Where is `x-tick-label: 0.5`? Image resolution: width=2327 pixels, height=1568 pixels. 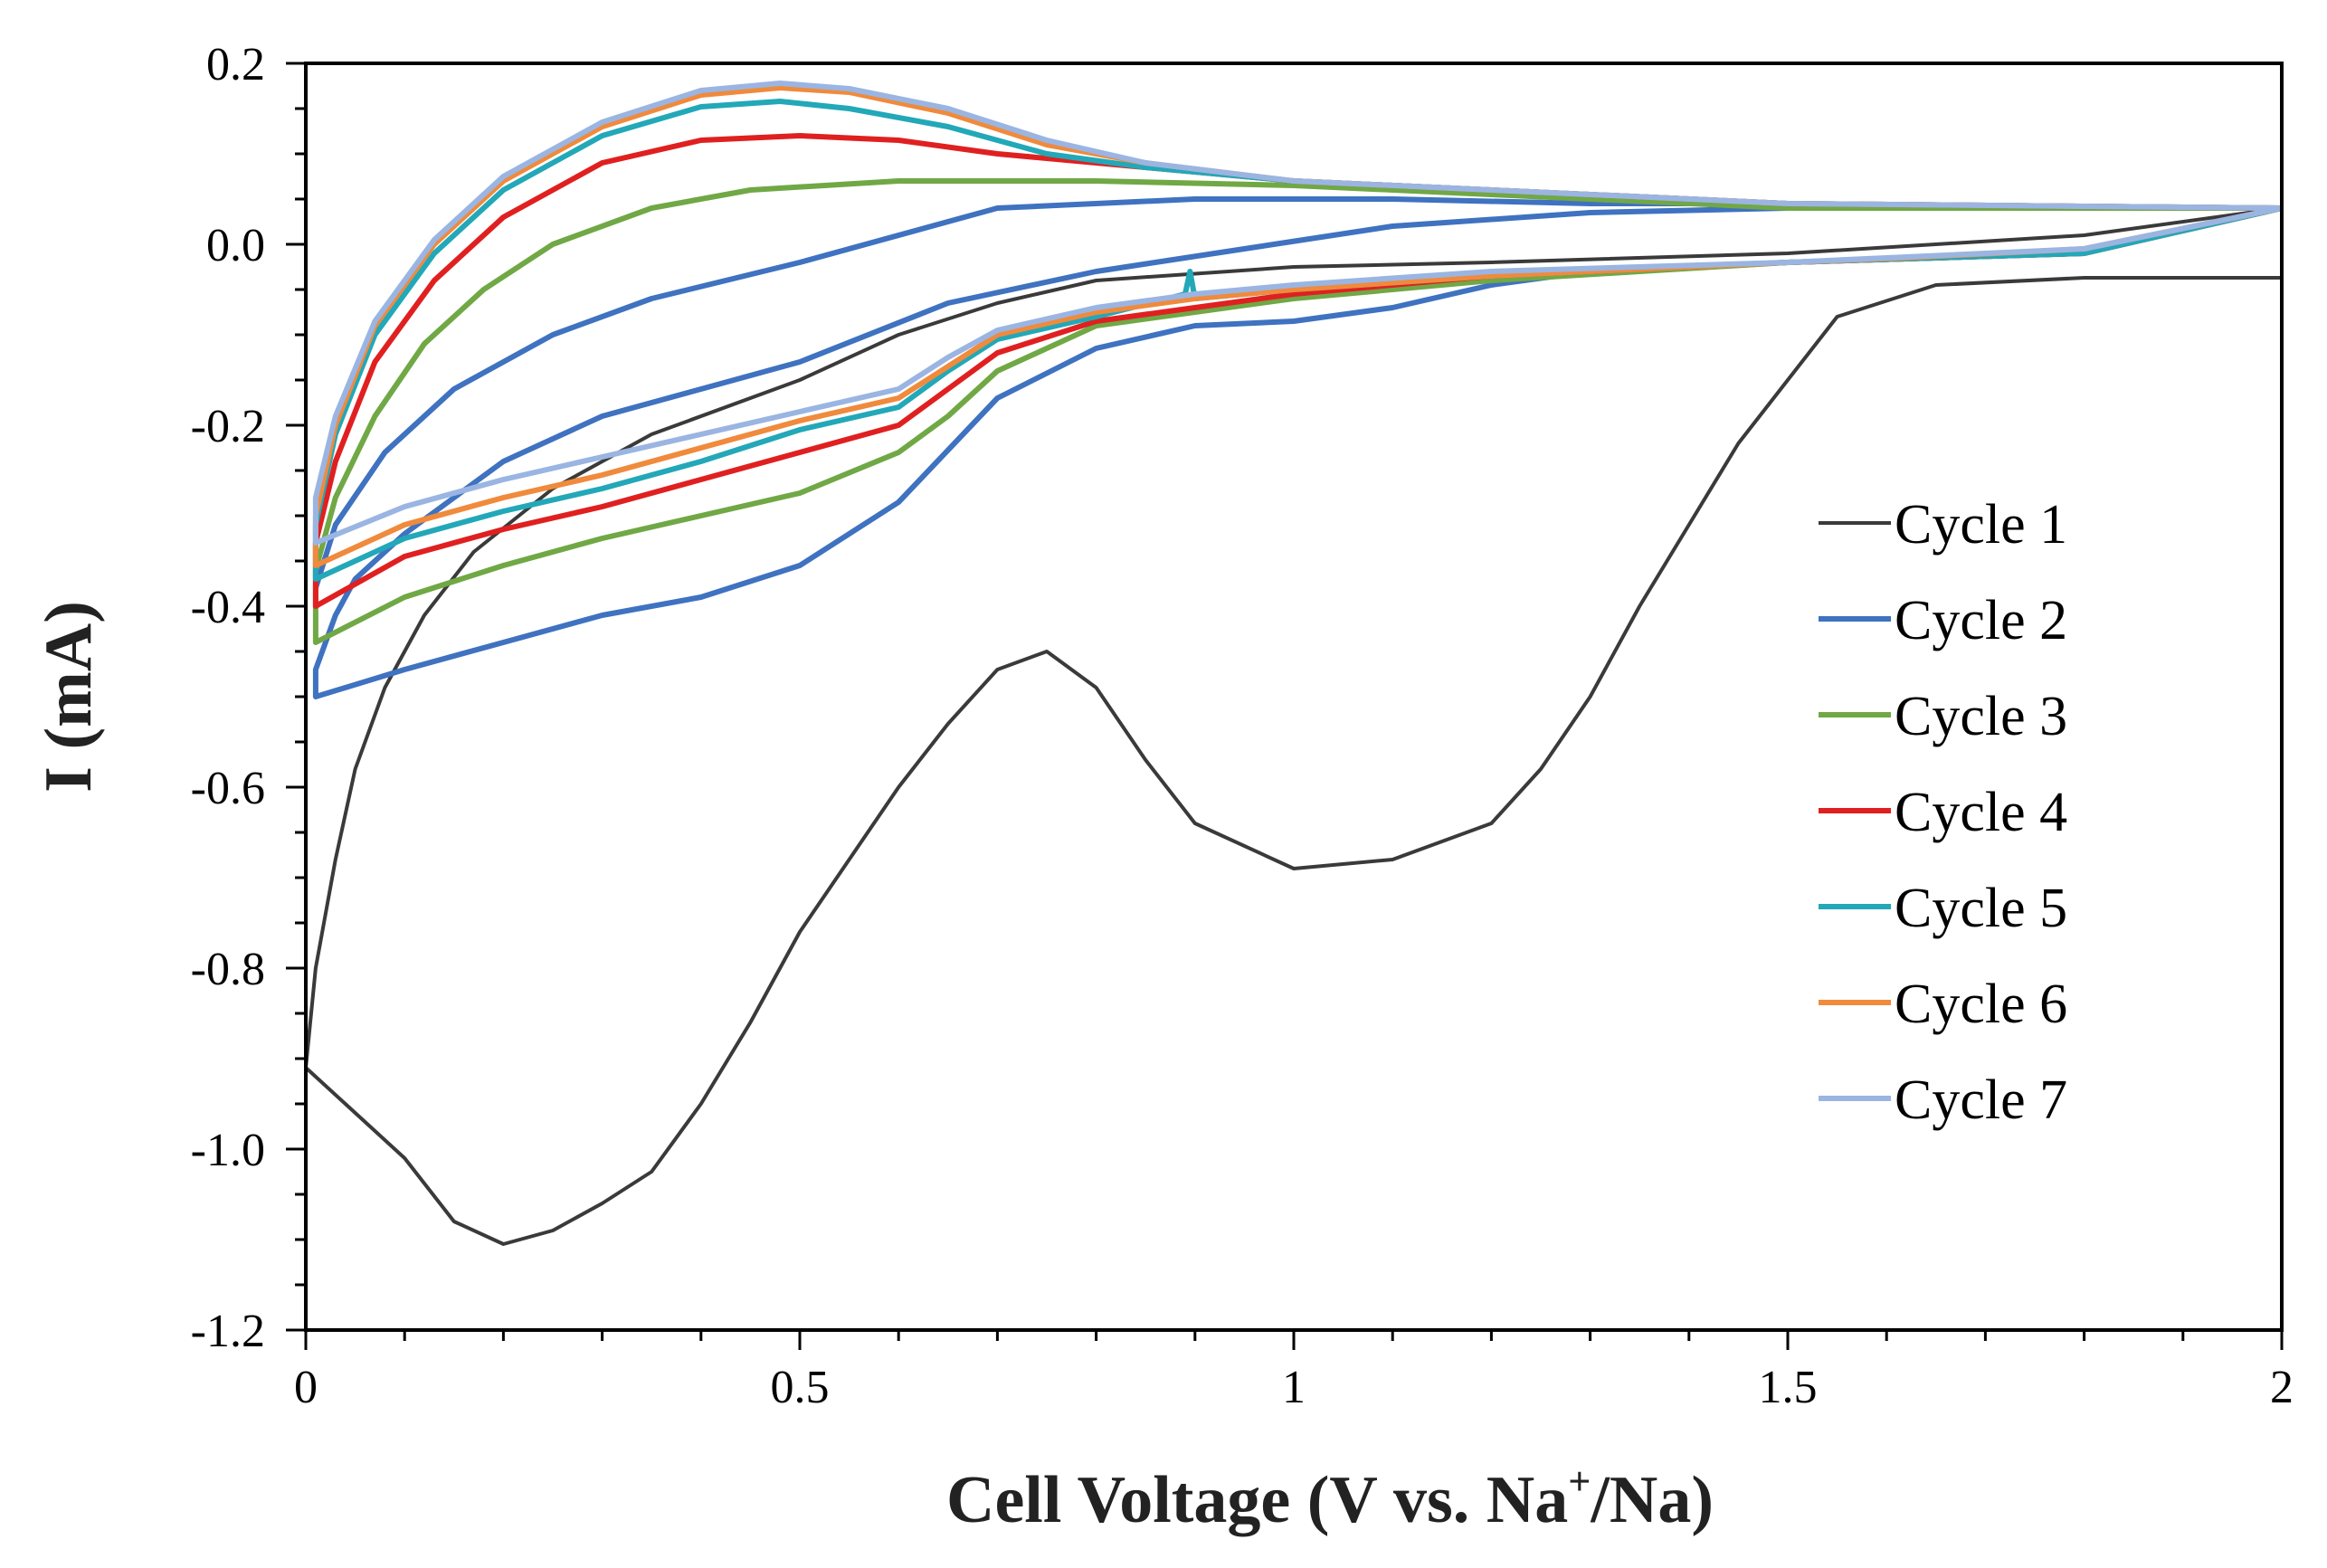
x-tick-label: 0.5 is located at coordinates (800, 1387).